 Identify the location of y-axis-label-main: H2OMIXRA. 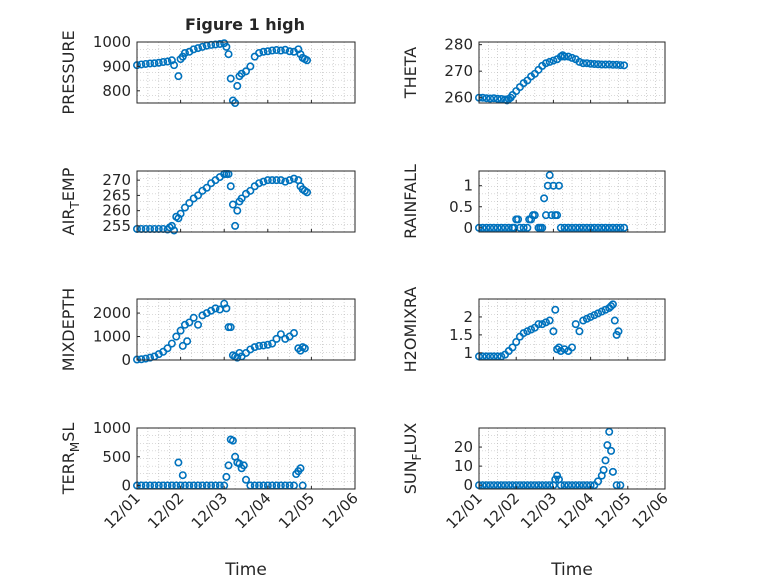
(410, 330).